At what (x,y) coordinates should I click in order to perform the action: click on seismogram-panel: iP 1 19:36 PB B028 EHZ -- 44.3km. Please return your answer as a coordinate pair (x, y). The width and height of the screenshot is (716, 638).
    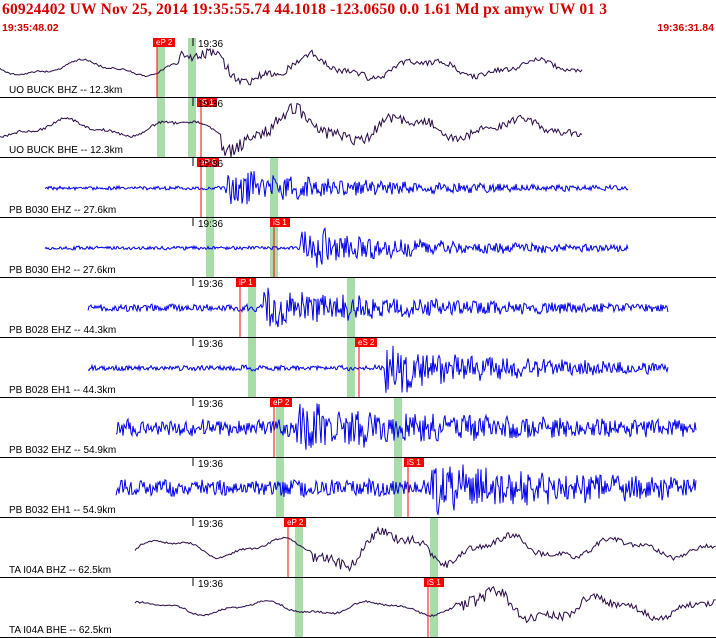
    Looking at the image, I should click on (358, 308).